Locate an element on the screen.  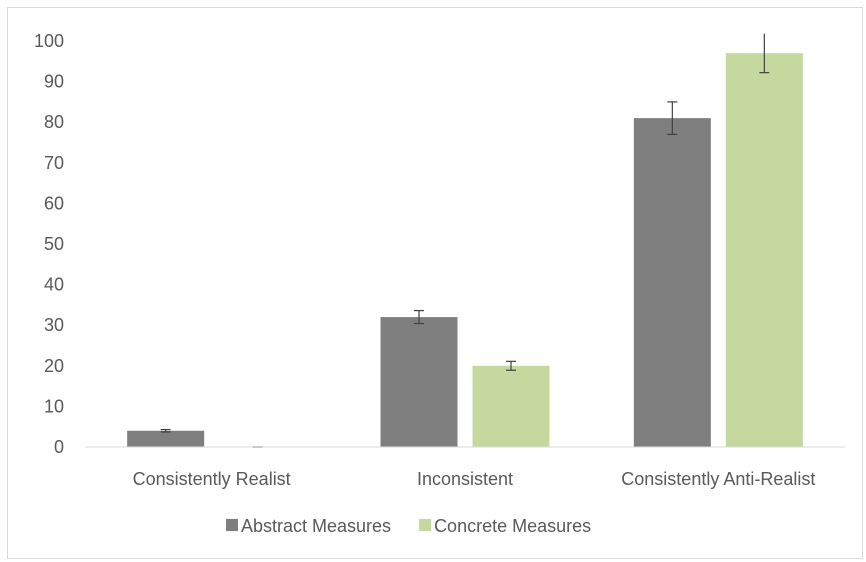
legend: Abstract Measures Concrete Measures is located at coordinates (408, 526).